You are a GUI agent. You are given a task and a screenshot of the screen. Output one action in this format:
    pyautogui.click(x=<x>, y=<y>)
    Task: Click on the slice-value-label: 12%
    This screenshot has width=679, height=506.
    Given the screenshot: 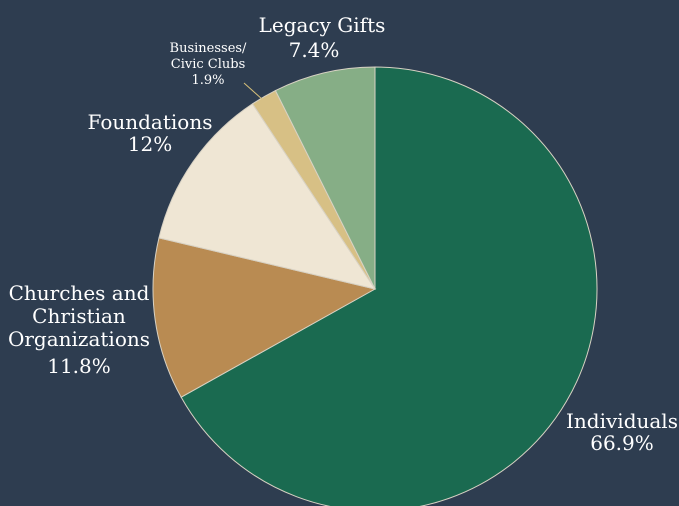 What is the action you would take?
    pyautogui.click(x=150, y=144)
    